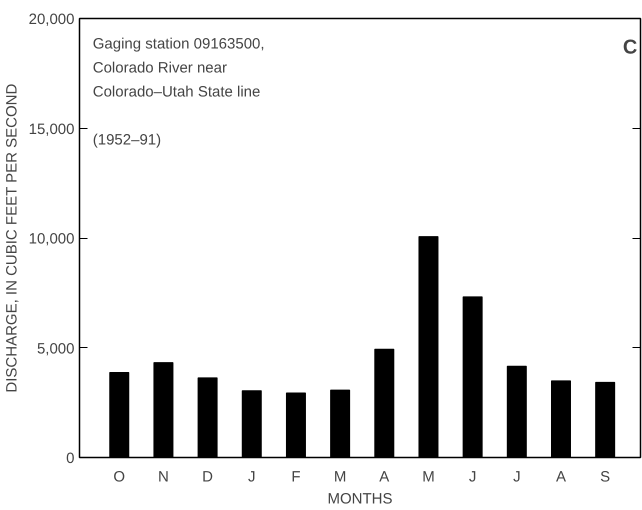 This screenshot has width=642, height=510. What do you see at coordinates (208, 477) in the screenshot?
I see `x-tick-label: D` at bounding box center [208, 477].